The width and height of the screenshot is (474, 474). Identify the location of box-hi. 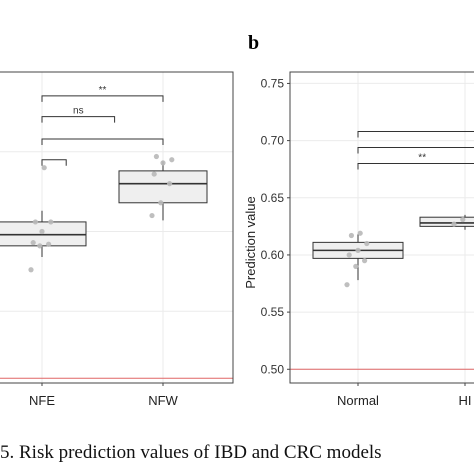
(446, 222).